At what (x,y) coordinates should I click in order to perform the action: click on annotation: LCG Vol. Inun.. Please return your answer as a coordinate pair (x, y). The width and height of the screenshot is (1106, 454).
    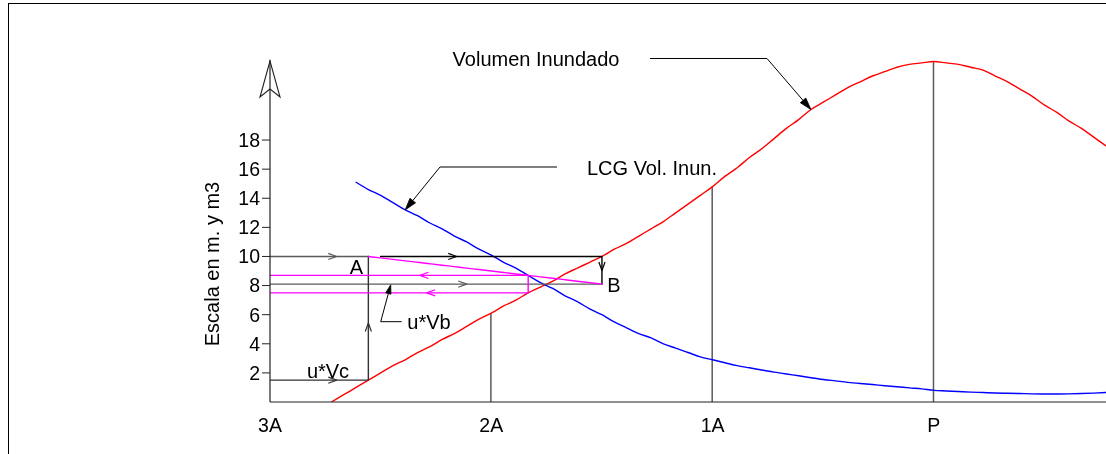
    Looking at the image, I should click on (652, 168).